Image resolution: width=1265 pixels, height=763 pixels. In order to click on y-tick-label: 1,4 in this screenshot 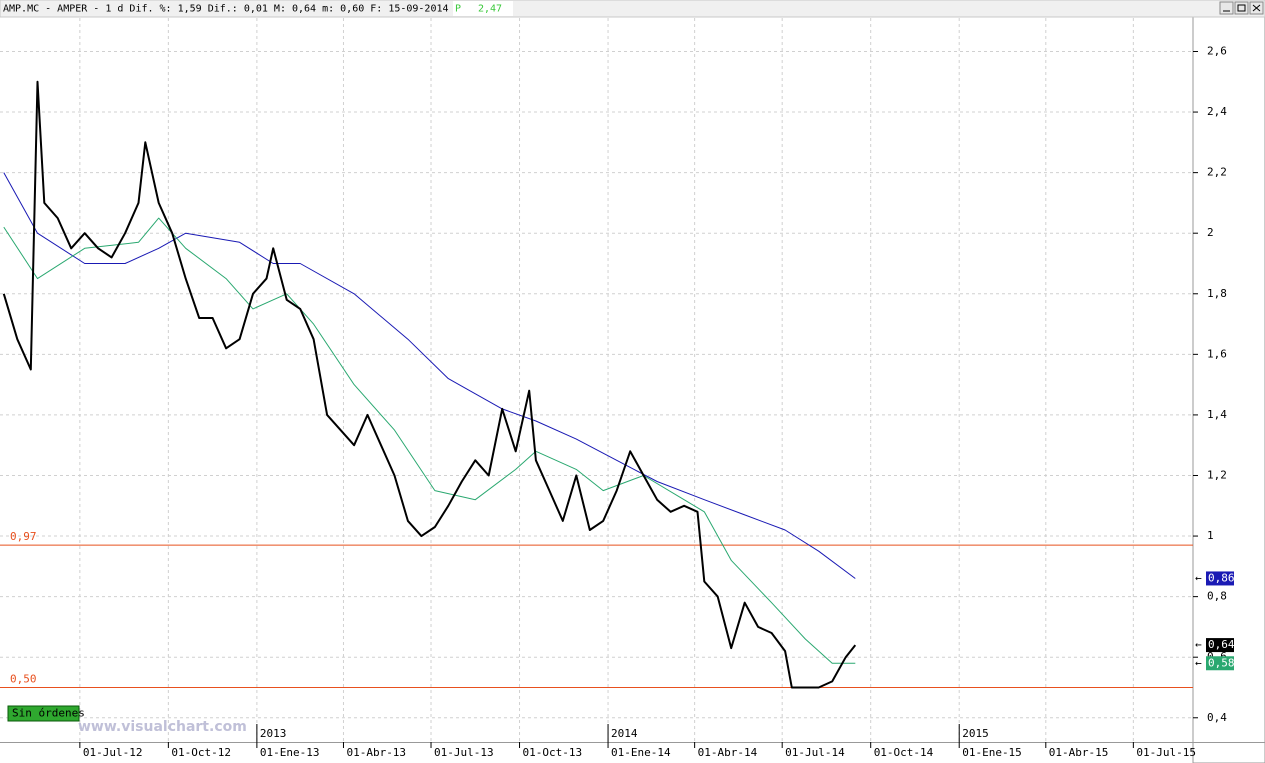, I will do `click(1217, 414)`.